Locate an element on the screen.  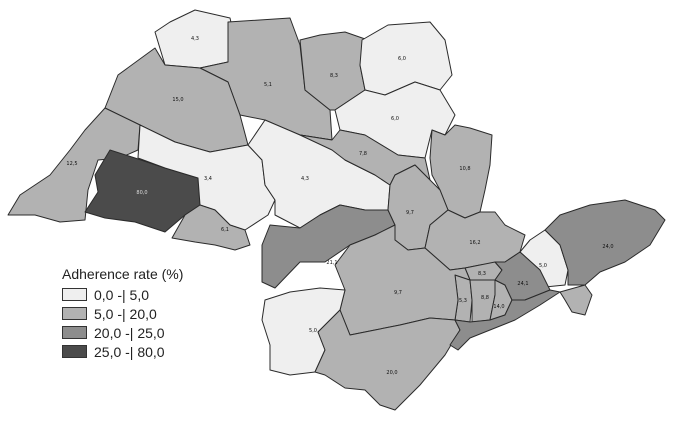
legend-item: 0,0 -| 5,0 is located at coordinates (122, 294).